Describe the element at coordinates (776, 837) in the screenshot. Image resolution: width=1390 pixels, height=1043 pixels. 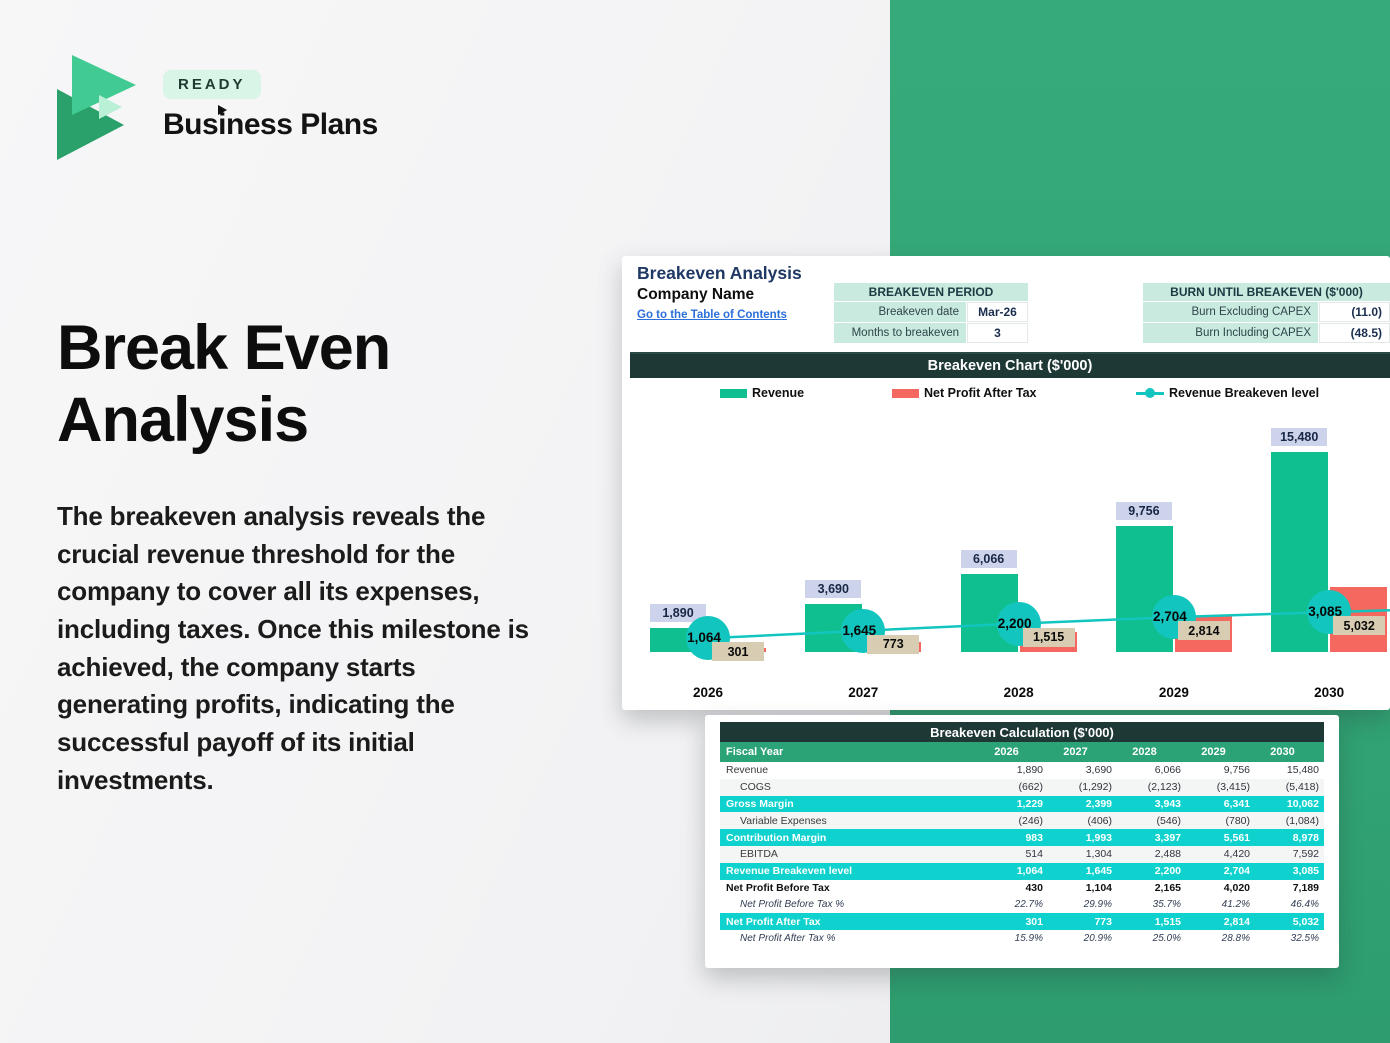
I see `row-label: Contribution Margin` at that location.